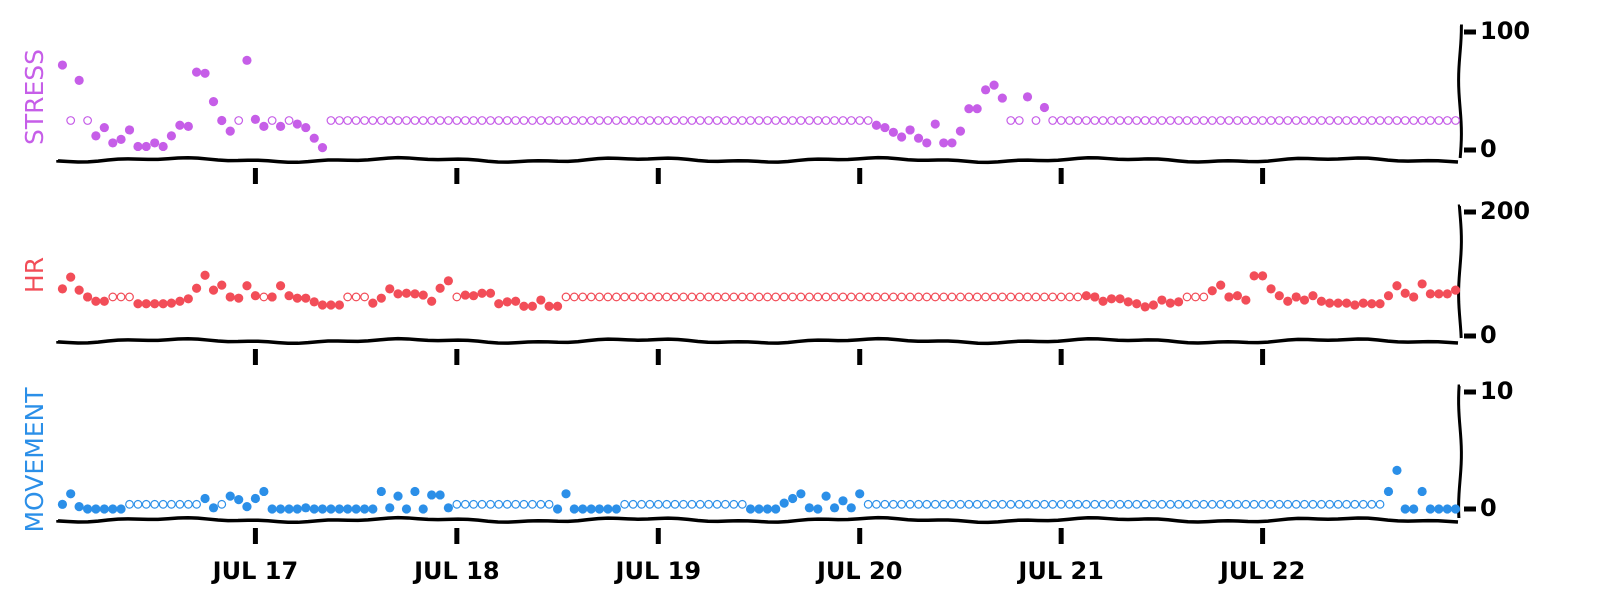  Describe the element at coordinates (1488, 508) in the screenshot. I see `y-tick-label: 0` at that location.